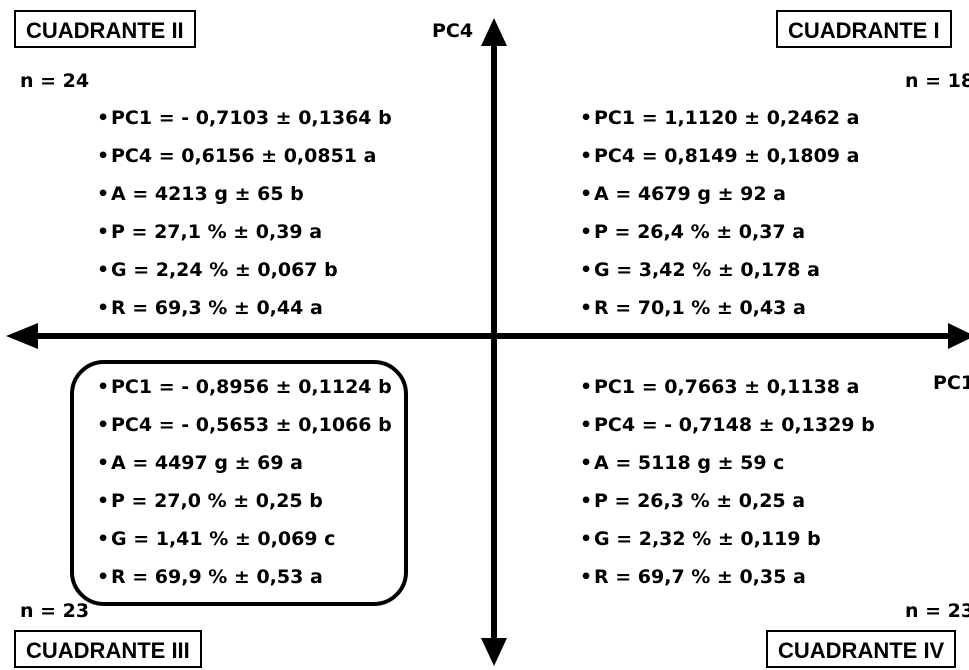  Describe the element at coordinates (453, 31) in the screenshot. I see `vertical-axis-label: PC4` at that location.